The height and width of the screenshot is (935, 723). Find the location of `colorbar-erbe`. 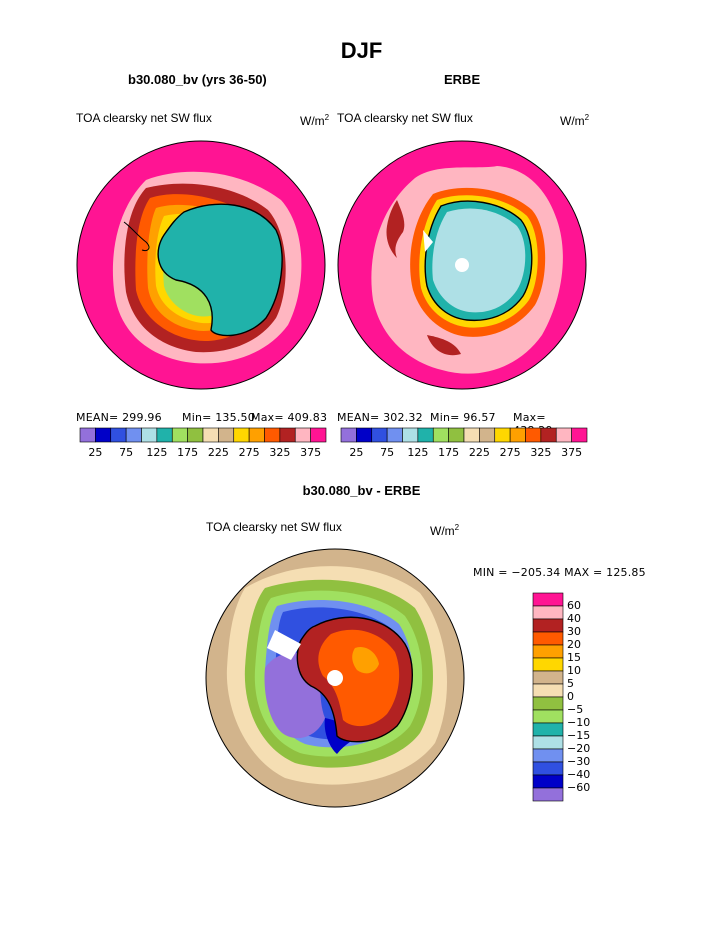

colorbar-erbe is located at coordinates (464, 435).